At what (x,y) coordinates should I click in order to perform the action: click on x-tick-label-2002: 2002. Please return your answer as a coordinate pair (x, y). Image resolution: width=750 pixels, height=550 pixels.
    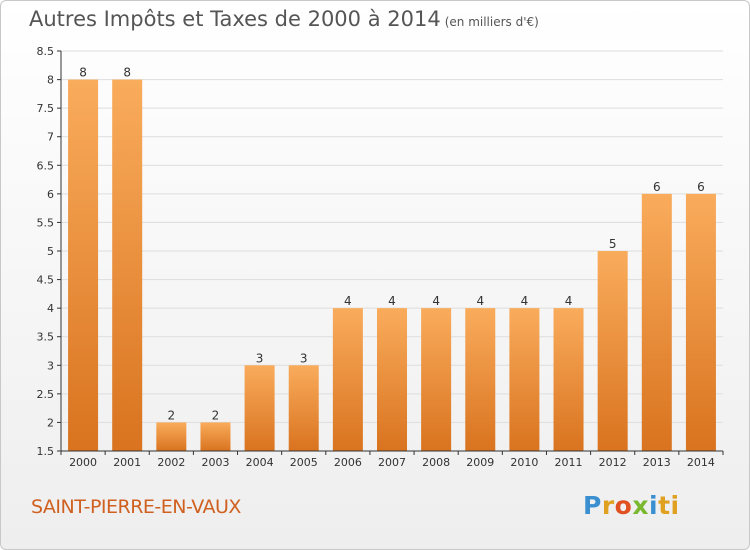
    Looking at the image, I should click on (171, 462).